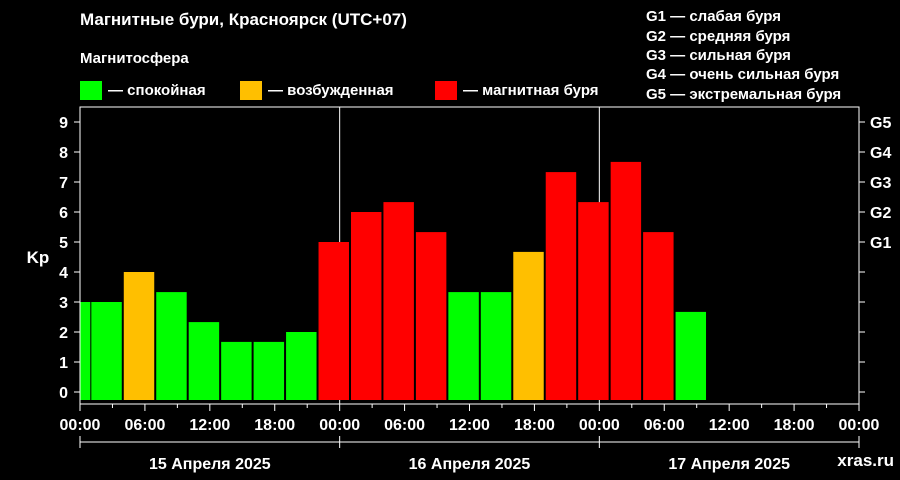  Describe the element at coordinates (63, 273) in the screenshot. I see `y-tick-label: 4` at that location.